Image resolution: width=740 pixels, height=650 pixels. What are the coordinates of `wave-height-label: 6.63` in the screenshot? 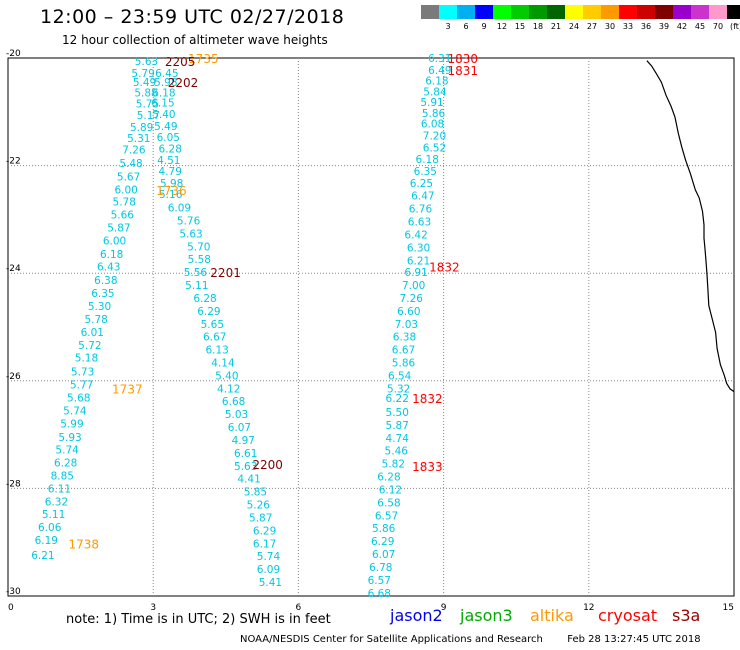 It's located at (419, 223).